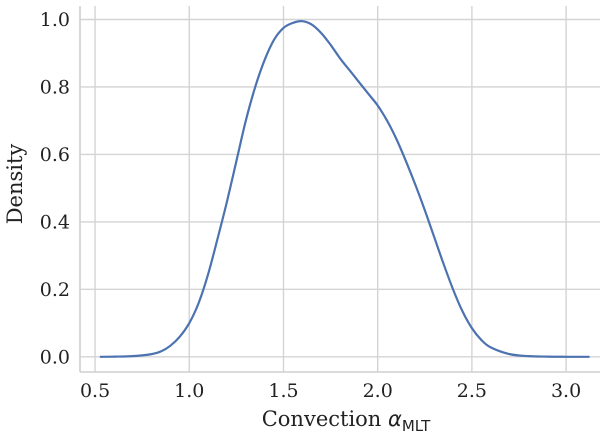 The image size is (608, 434). What do you see at coordinates (395, 419) in the screenshot?
I see `x-axis-label-symbol: α` at bounding box center [395, 419].